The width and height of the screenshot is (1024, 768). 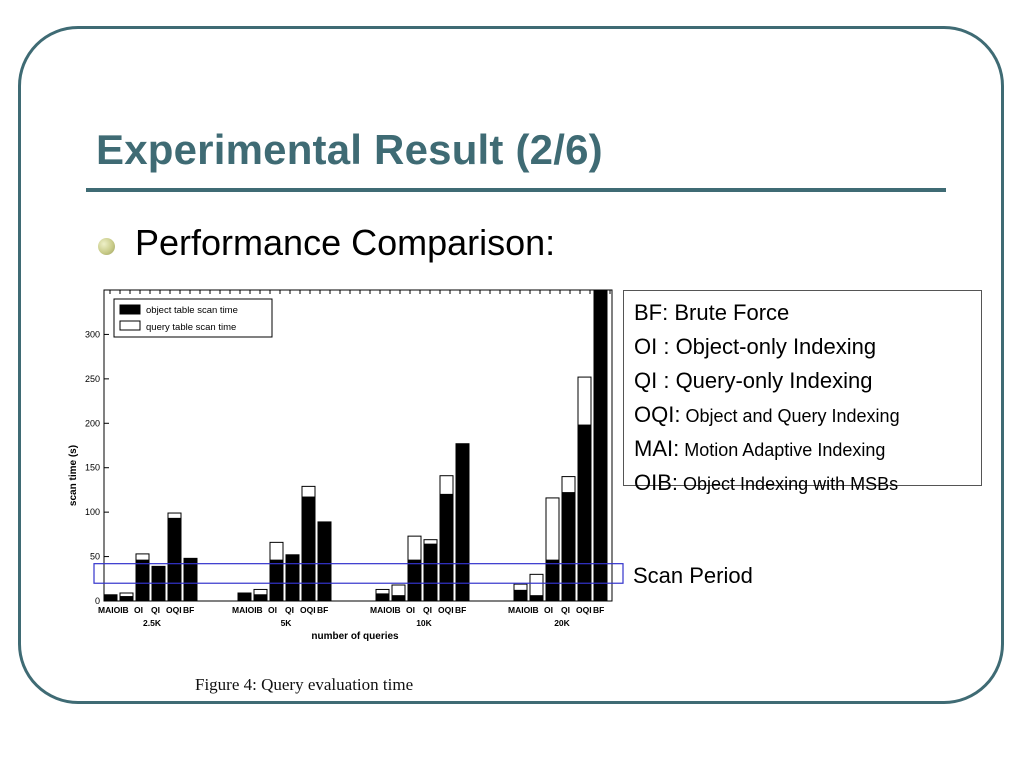 I want to click on bullet-icon, so click(x=106, y=246).